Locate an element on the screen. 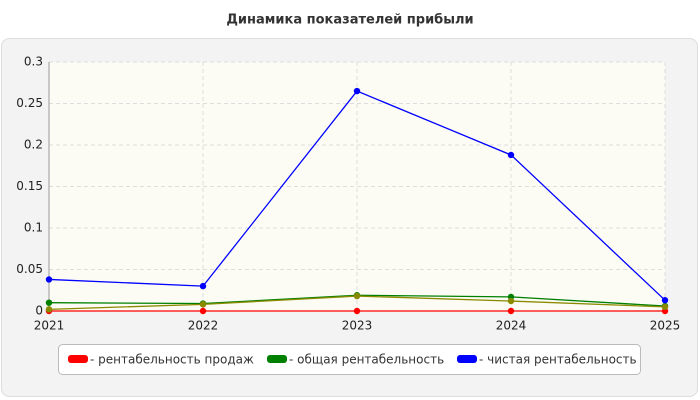  y-tick-label: 0.15 is located at coordinates (29, 186).